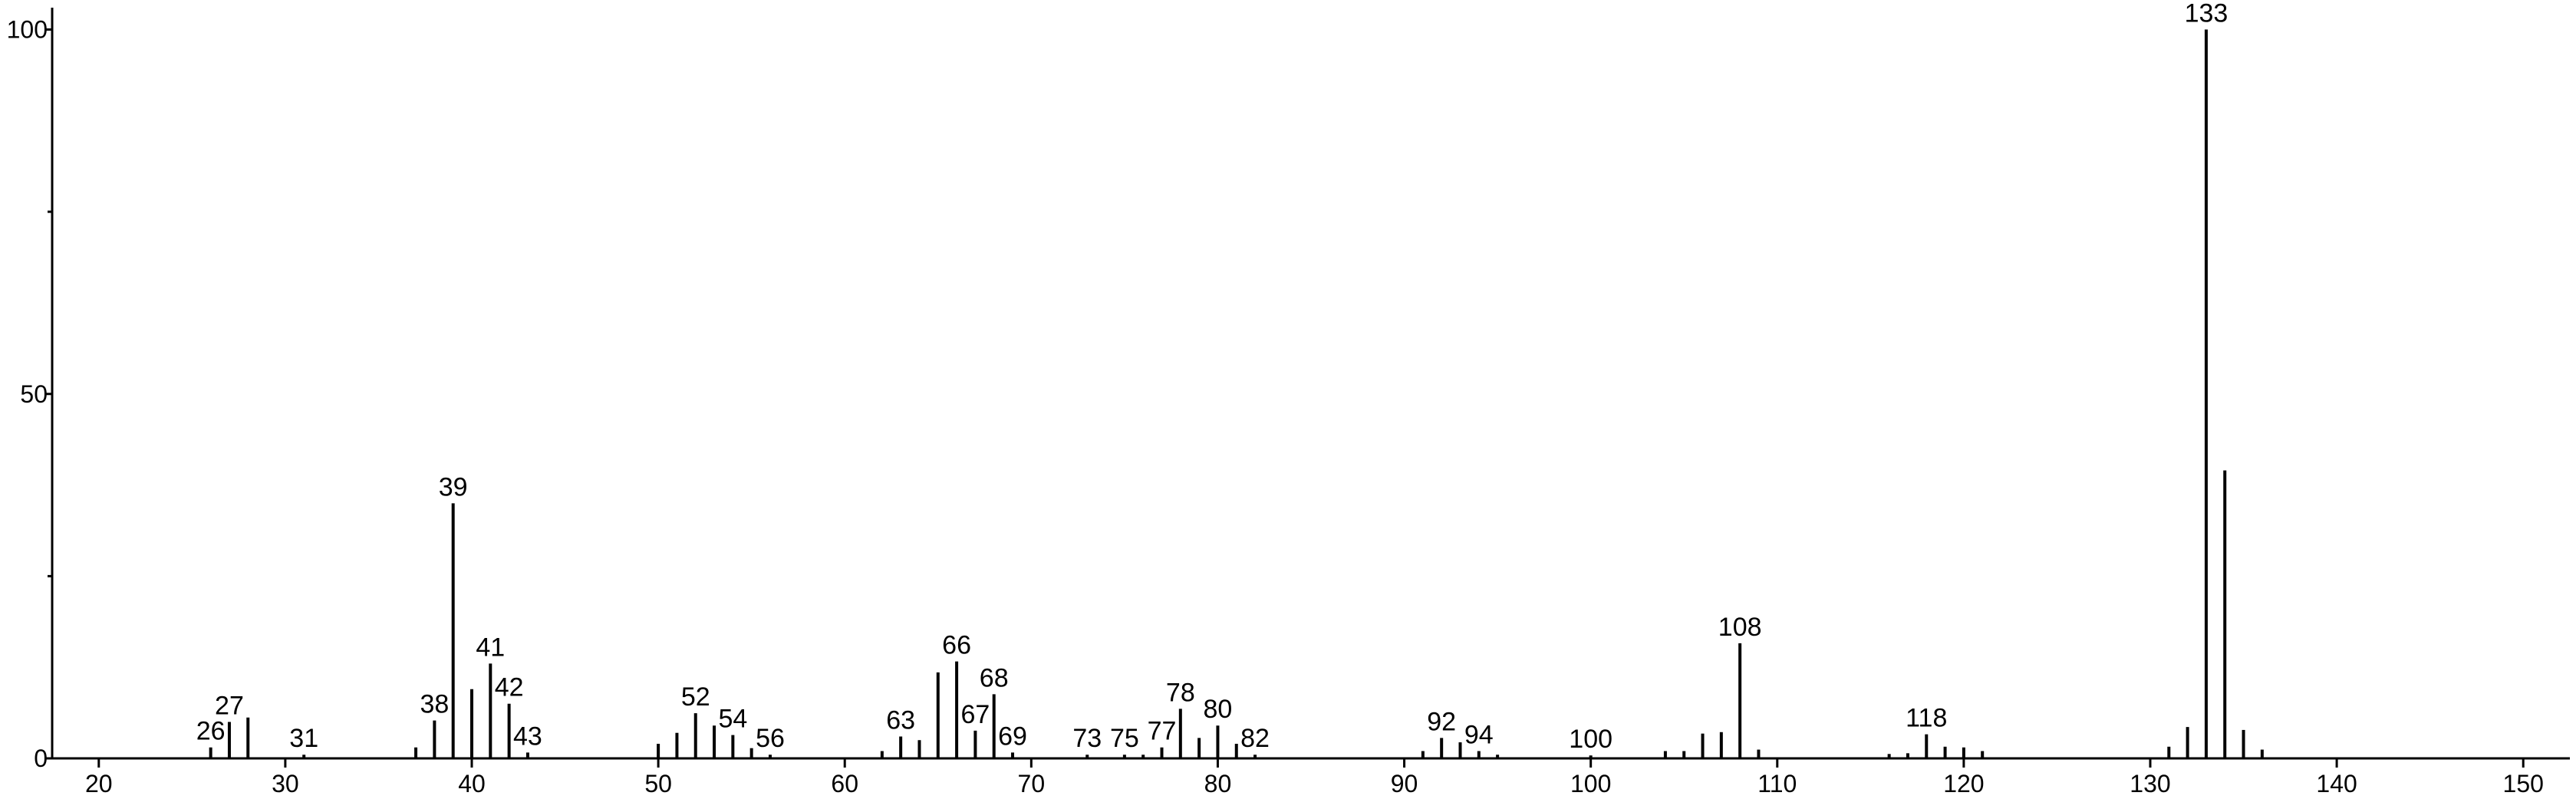 The image size is (2576, 799). I want to click on peak-label: 67, so click(975, 714).